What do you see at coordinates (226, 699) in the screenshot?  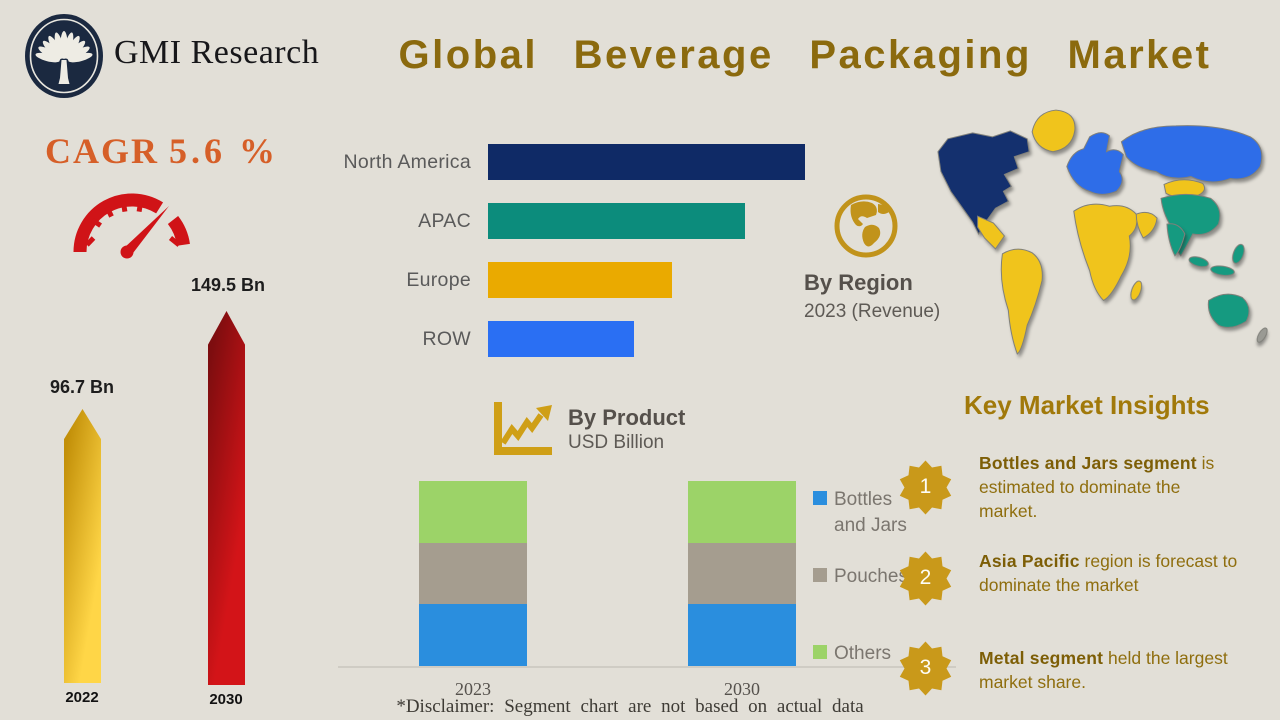 I see `growth-year-2030: 2030` at bounding box center [226, 699].